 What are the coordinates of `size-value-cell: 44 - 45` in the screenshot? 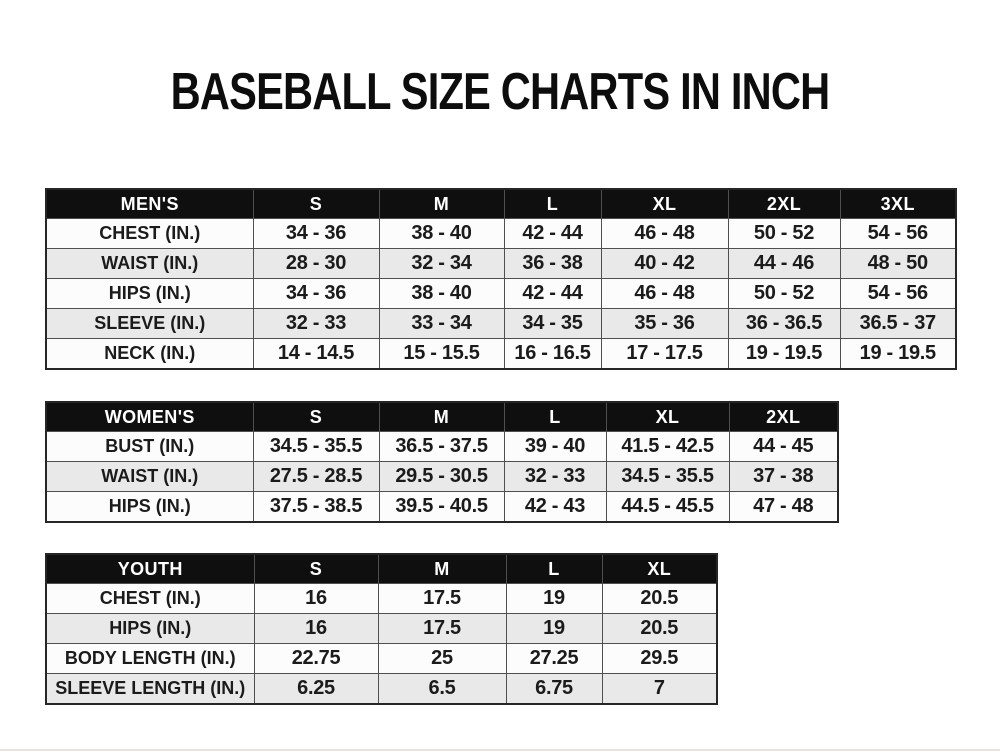 It's located at (783, 446).